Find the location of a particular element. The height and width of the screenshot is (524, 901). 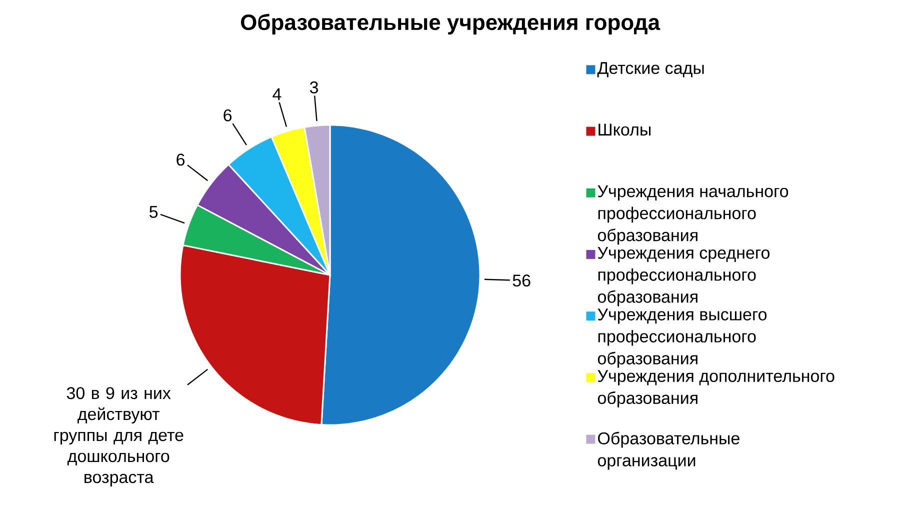

legend-label: Школы is located at coordinates (624, 130).